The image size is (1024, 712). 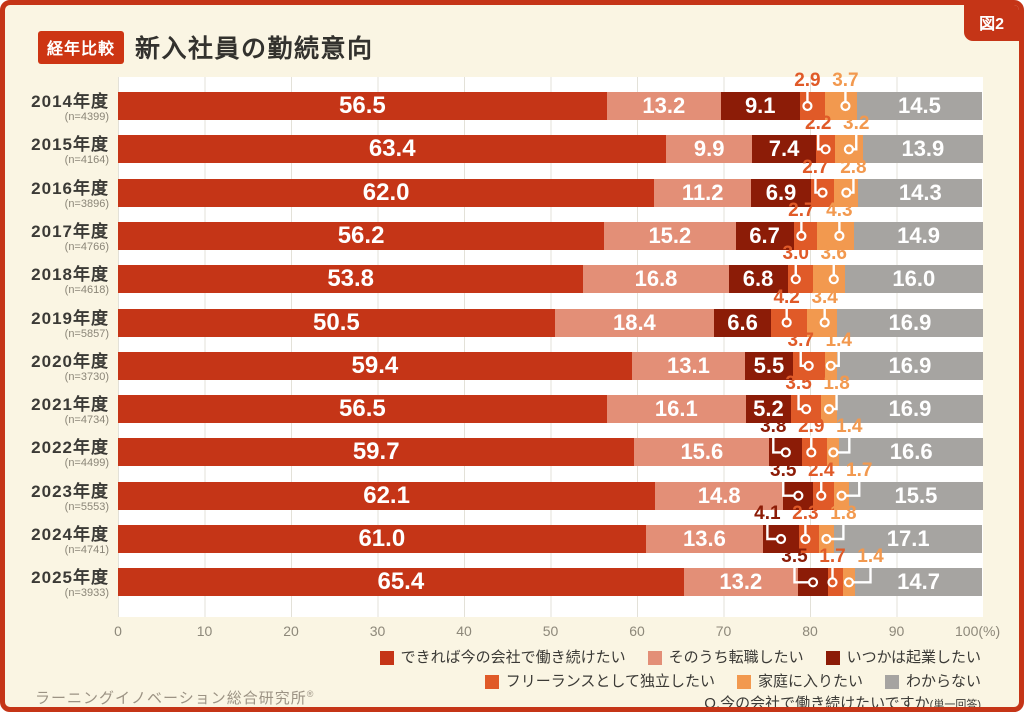 What do you see at coordinates (336, 322) in the screenshot?
I see `bar-segment: 50.5` at bounding box center [336, 322].